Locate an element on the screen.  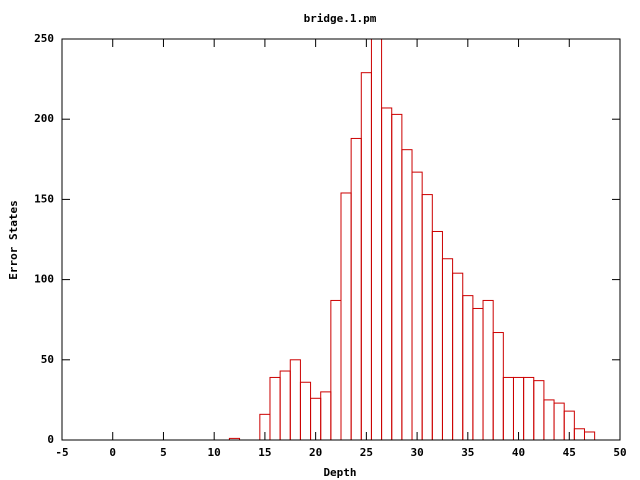
y-tick-label: 0 is located at coordinates (50, 439).